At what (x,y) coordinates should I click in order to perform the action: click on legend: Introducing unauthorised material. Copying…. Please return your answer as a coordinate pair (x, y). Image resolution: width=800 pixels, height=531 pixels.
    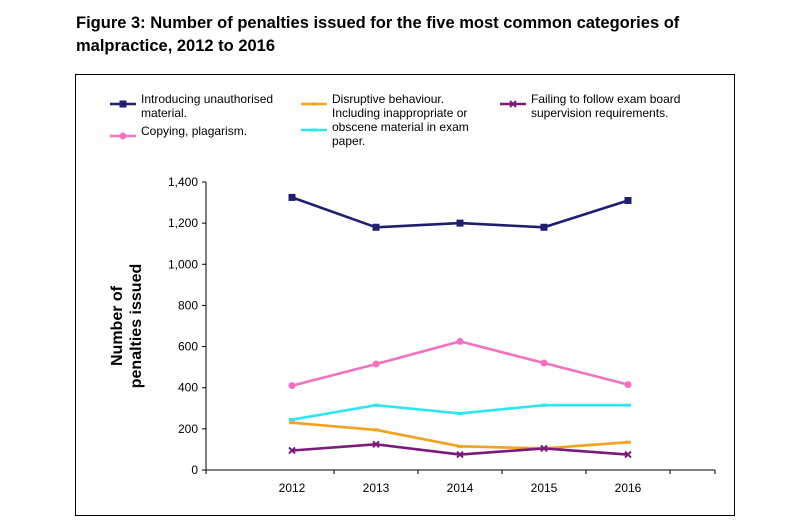
    Looking at the image, I should click on (395, 120).